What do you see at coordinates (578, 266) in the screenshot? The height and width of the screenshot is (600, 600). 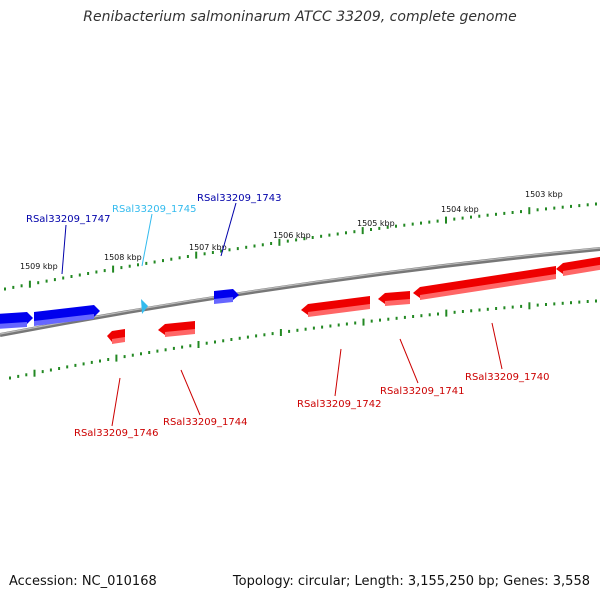 I see `gene-arrow-reverse-edge` at bounding box center [578, 266].